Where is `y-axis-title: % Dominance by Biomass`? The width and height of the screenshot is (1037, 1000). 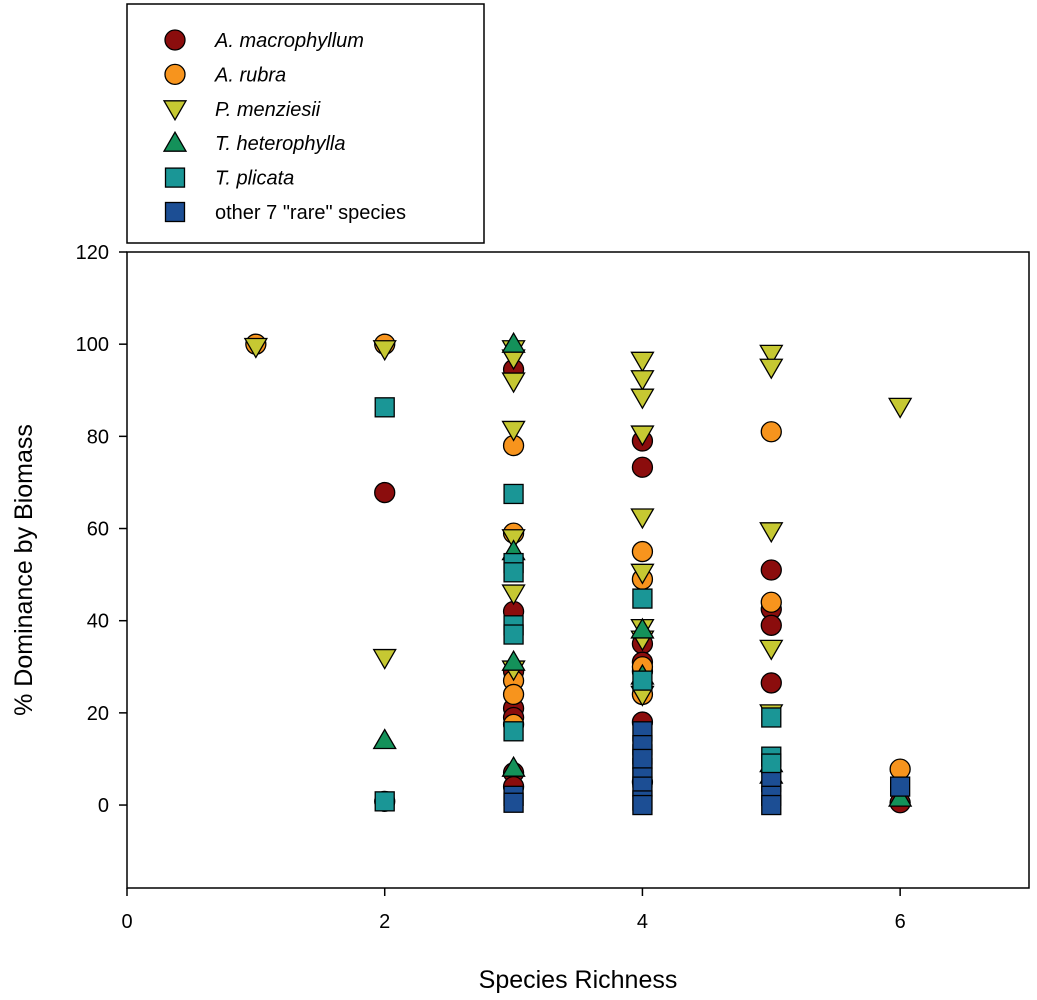 y-axis-title: % Dominance by Biomass is located at coordinates (24, 570).